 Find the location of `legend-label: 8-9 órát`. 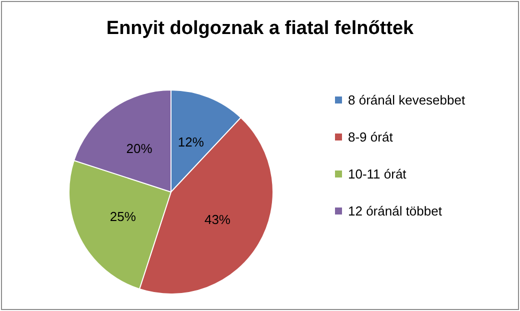

legend-label: 8-9 órát is located at coordinates (371, 137).